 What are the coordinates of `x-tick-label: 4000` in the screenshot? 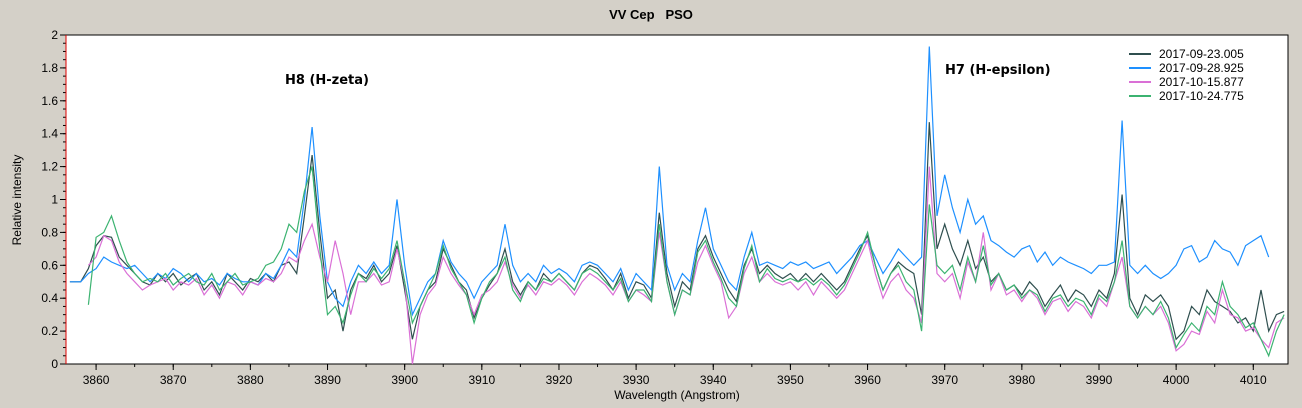 It's located at (1176, 380).